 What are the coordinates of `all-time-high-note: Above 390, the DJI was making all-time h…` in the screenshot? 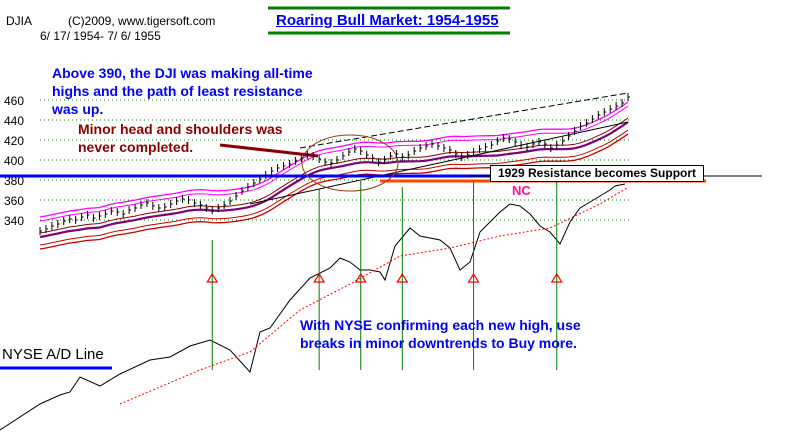 It's located at (182, 91).